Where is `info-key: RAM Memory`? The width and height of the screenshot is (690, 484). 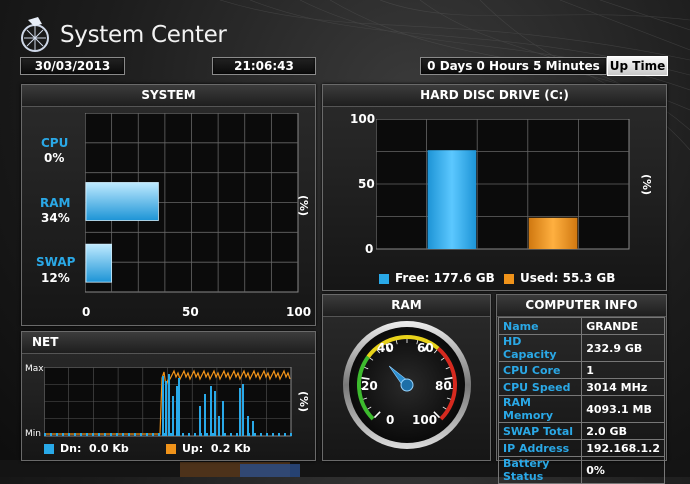
info-key: RAM Memory is located at coordinates (540, 409).